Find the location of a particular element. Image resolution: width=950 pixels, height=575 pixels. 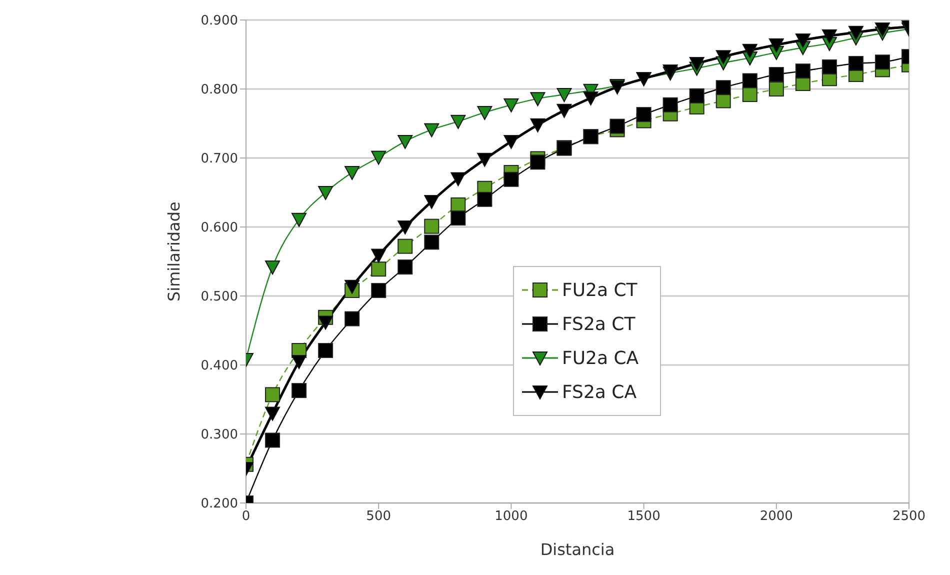

legend-label: FS2a CT is located at coordinates (599, 324).